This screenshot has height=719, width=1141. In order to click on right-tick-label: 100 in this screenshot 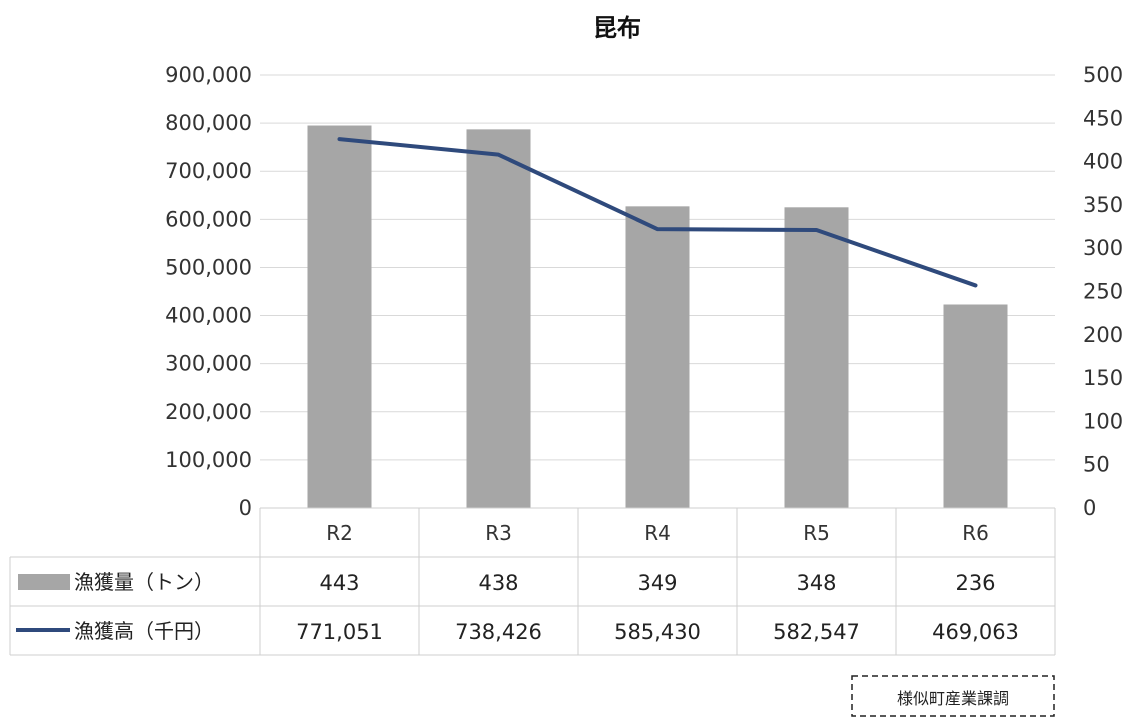, I will do `click(1103, 421)`.